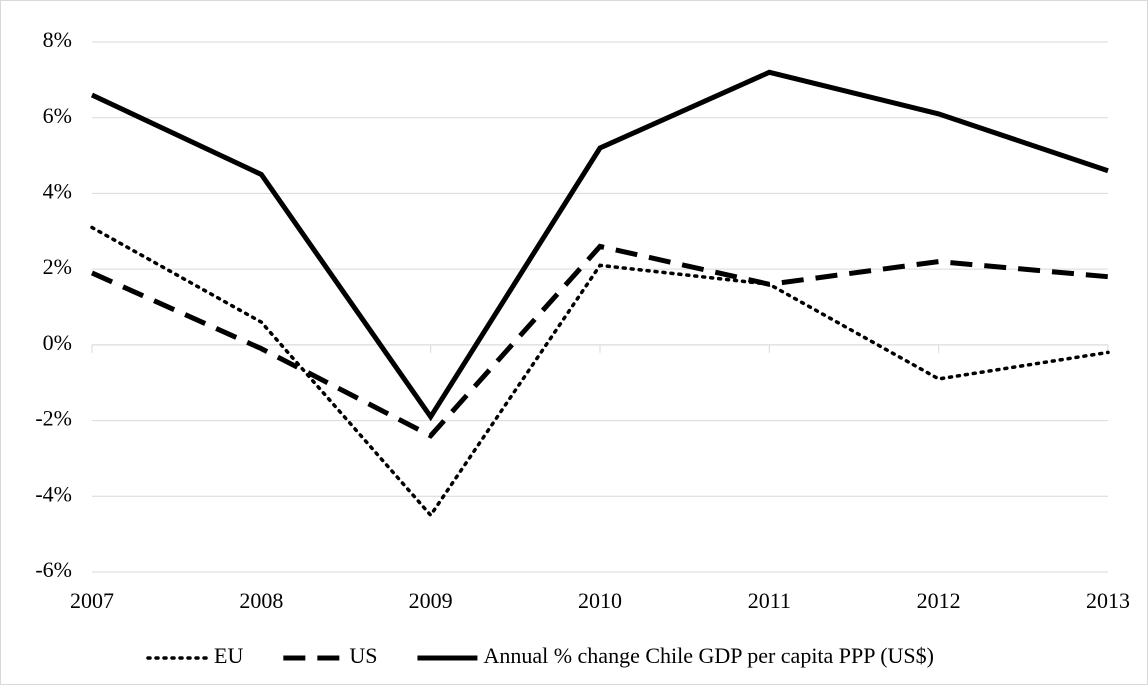 The image size is (1148, 685). Describe the element at coordinates (53, 569) in the screenshot. I see `y-tick-label: -6%` at that location.